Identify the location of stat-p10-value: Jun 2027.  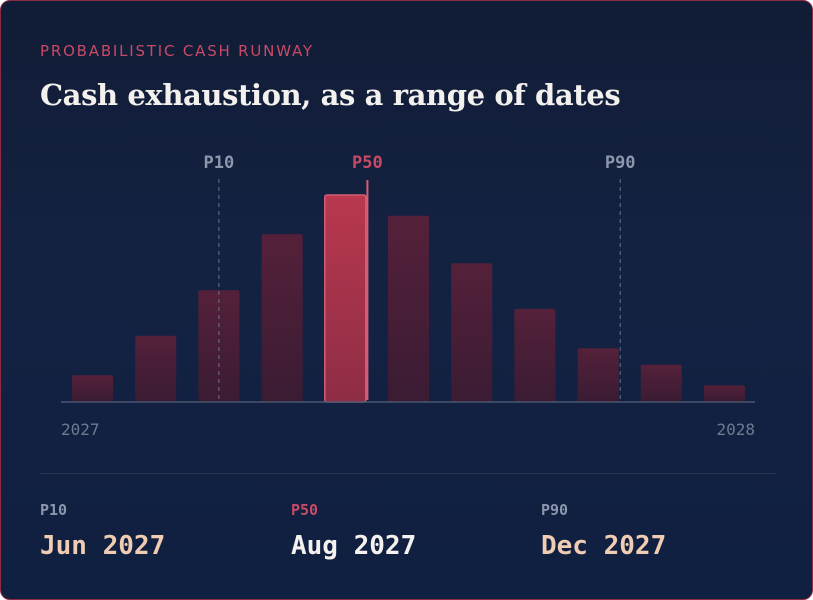
(103, 546).